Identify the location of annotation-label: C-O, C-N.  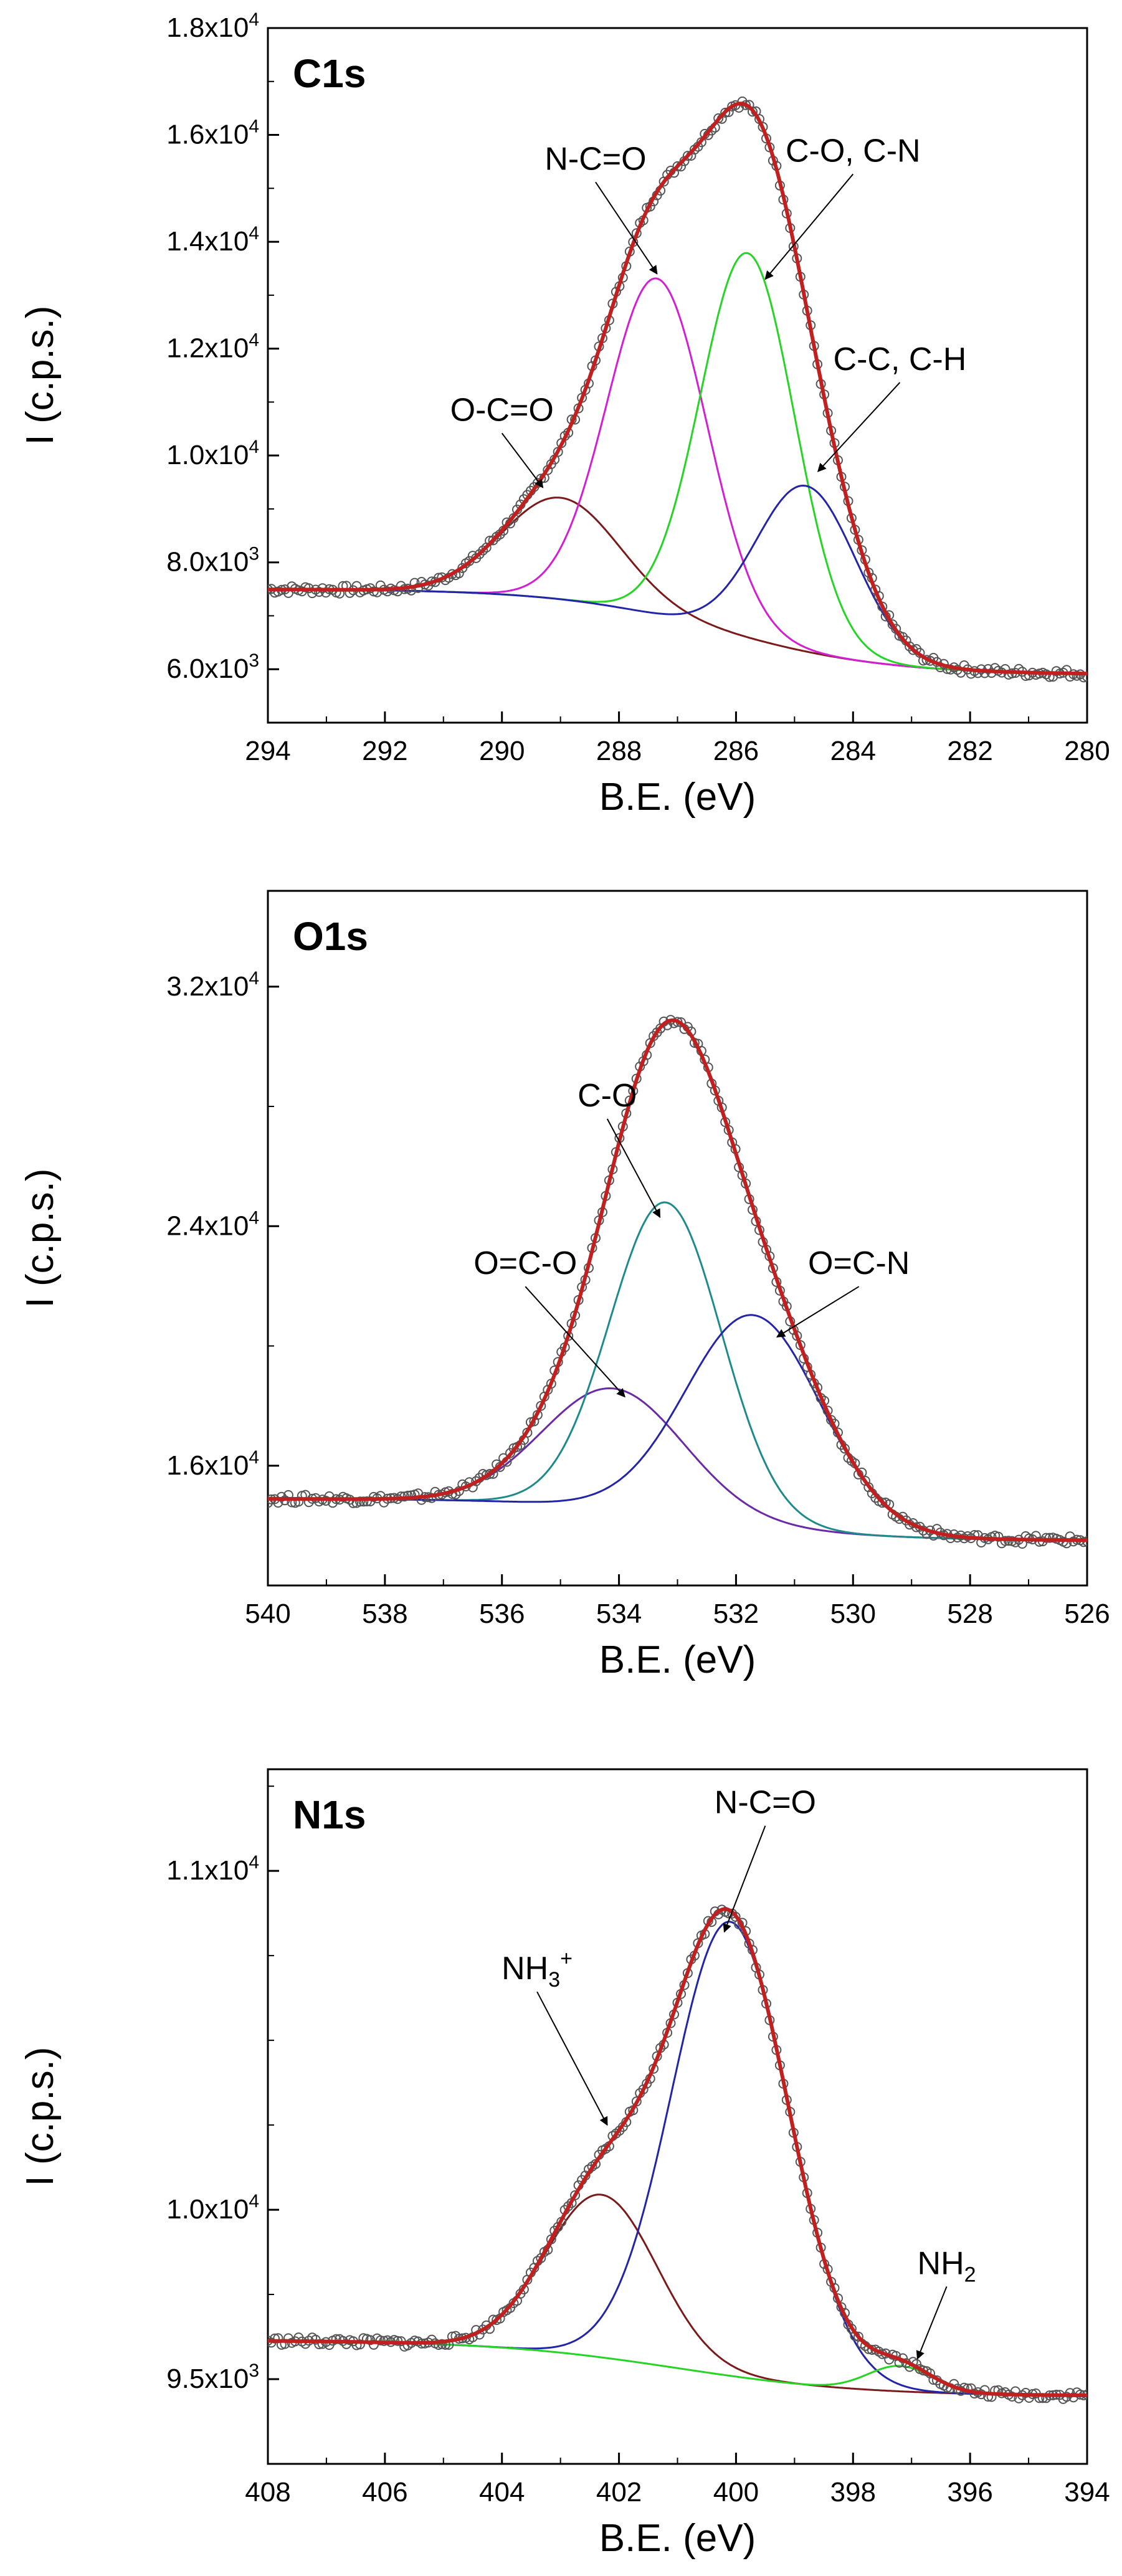
(853, 151).